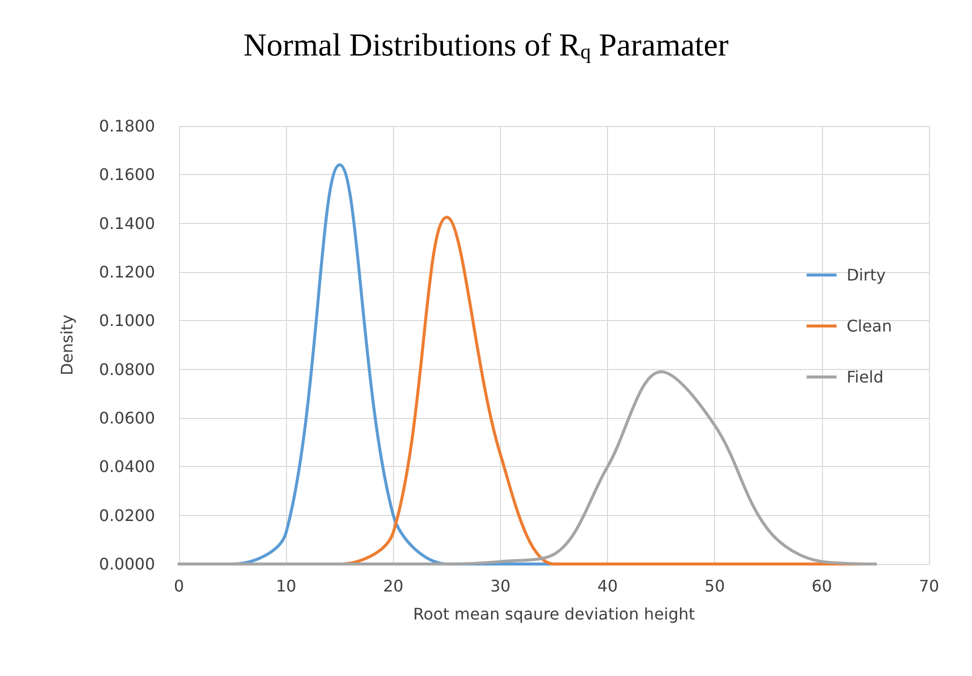 This screenshot has width=972, height=676. What do you see at coordinates (127, 418) in the screenshot?
I see `y-tick-label: 0.0600` at bounding box center [127, 418].